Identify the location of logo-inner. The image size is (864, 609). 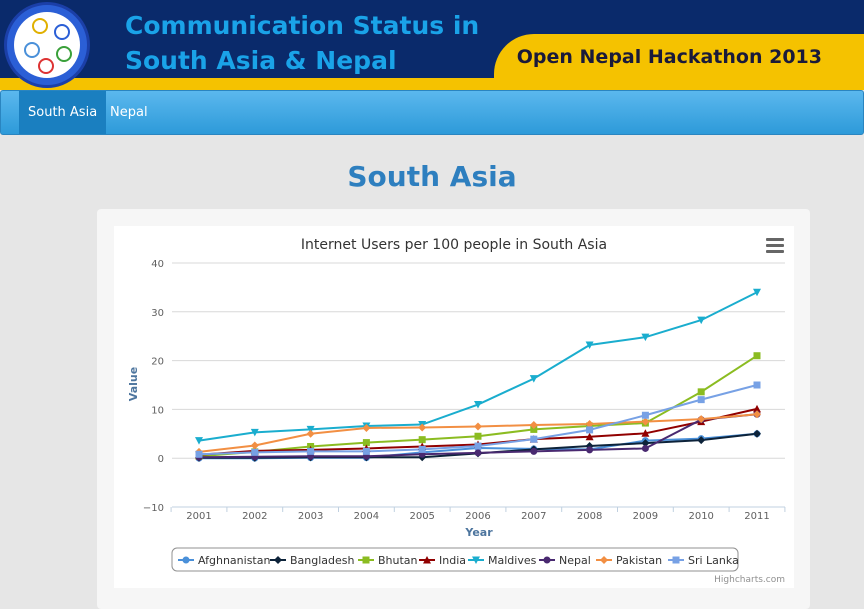
(47, 45).